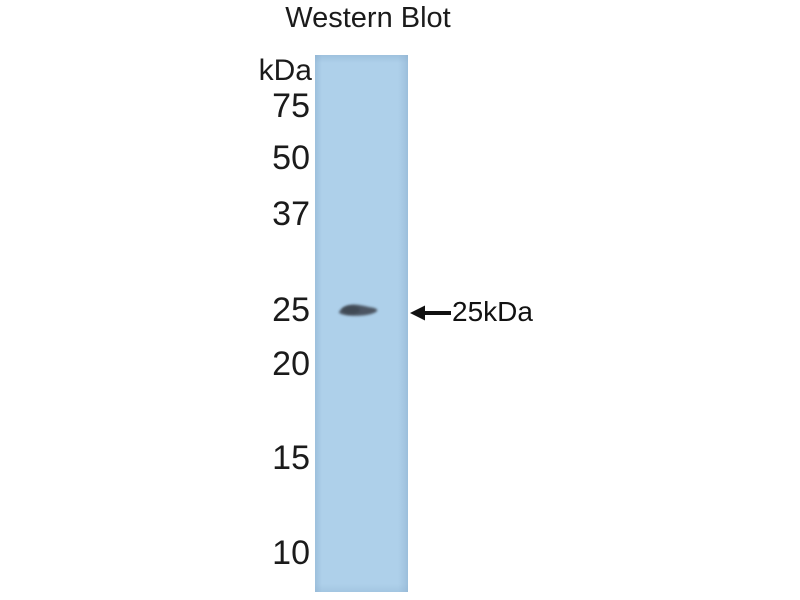  I want to click on left-arrow-icon, so click(430, 313).